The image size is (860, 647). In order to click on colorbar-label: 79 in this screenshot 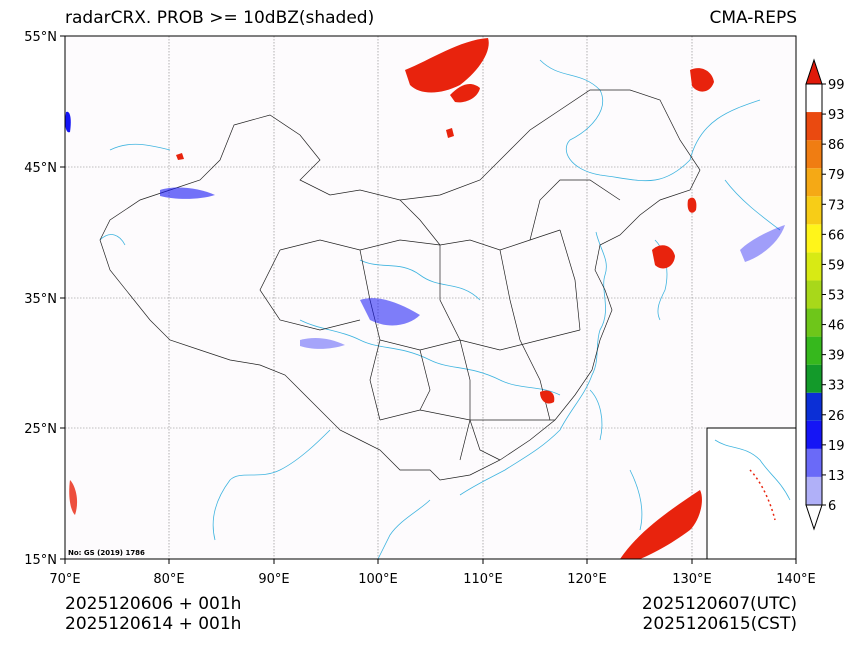, I will do `click(836, 175)`.